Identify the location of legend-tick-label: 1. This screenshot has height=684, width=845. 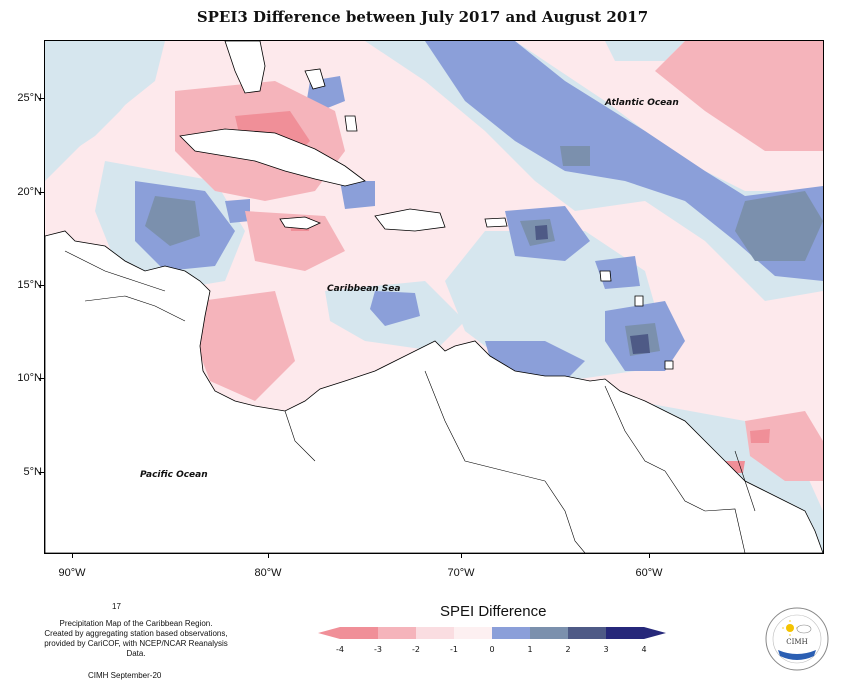
(529, 649).